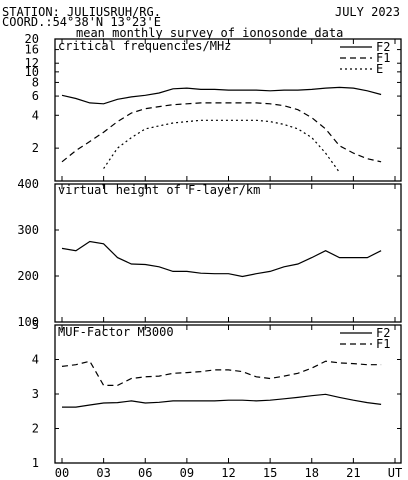 This screenshot has height=480, width=408. Describe the element at coordinates (379, 69) in the screenshot. I see `legend-label-e: E` at that location.